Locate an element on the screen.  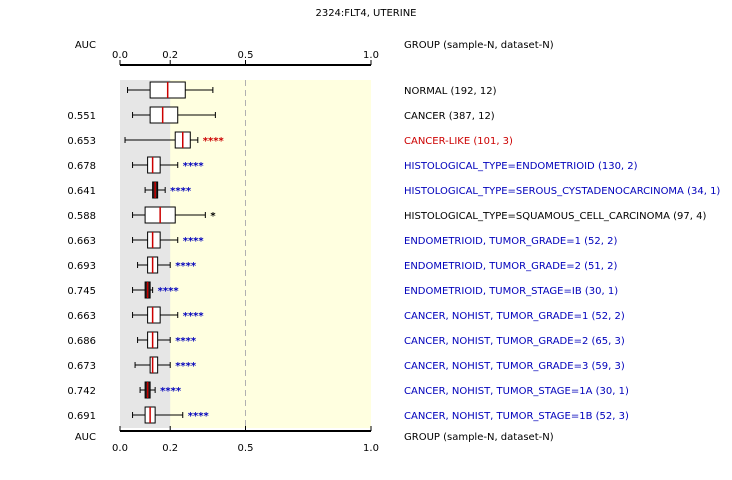
group-label: CANCER (387, 12) is located at coordinates (449, 116).